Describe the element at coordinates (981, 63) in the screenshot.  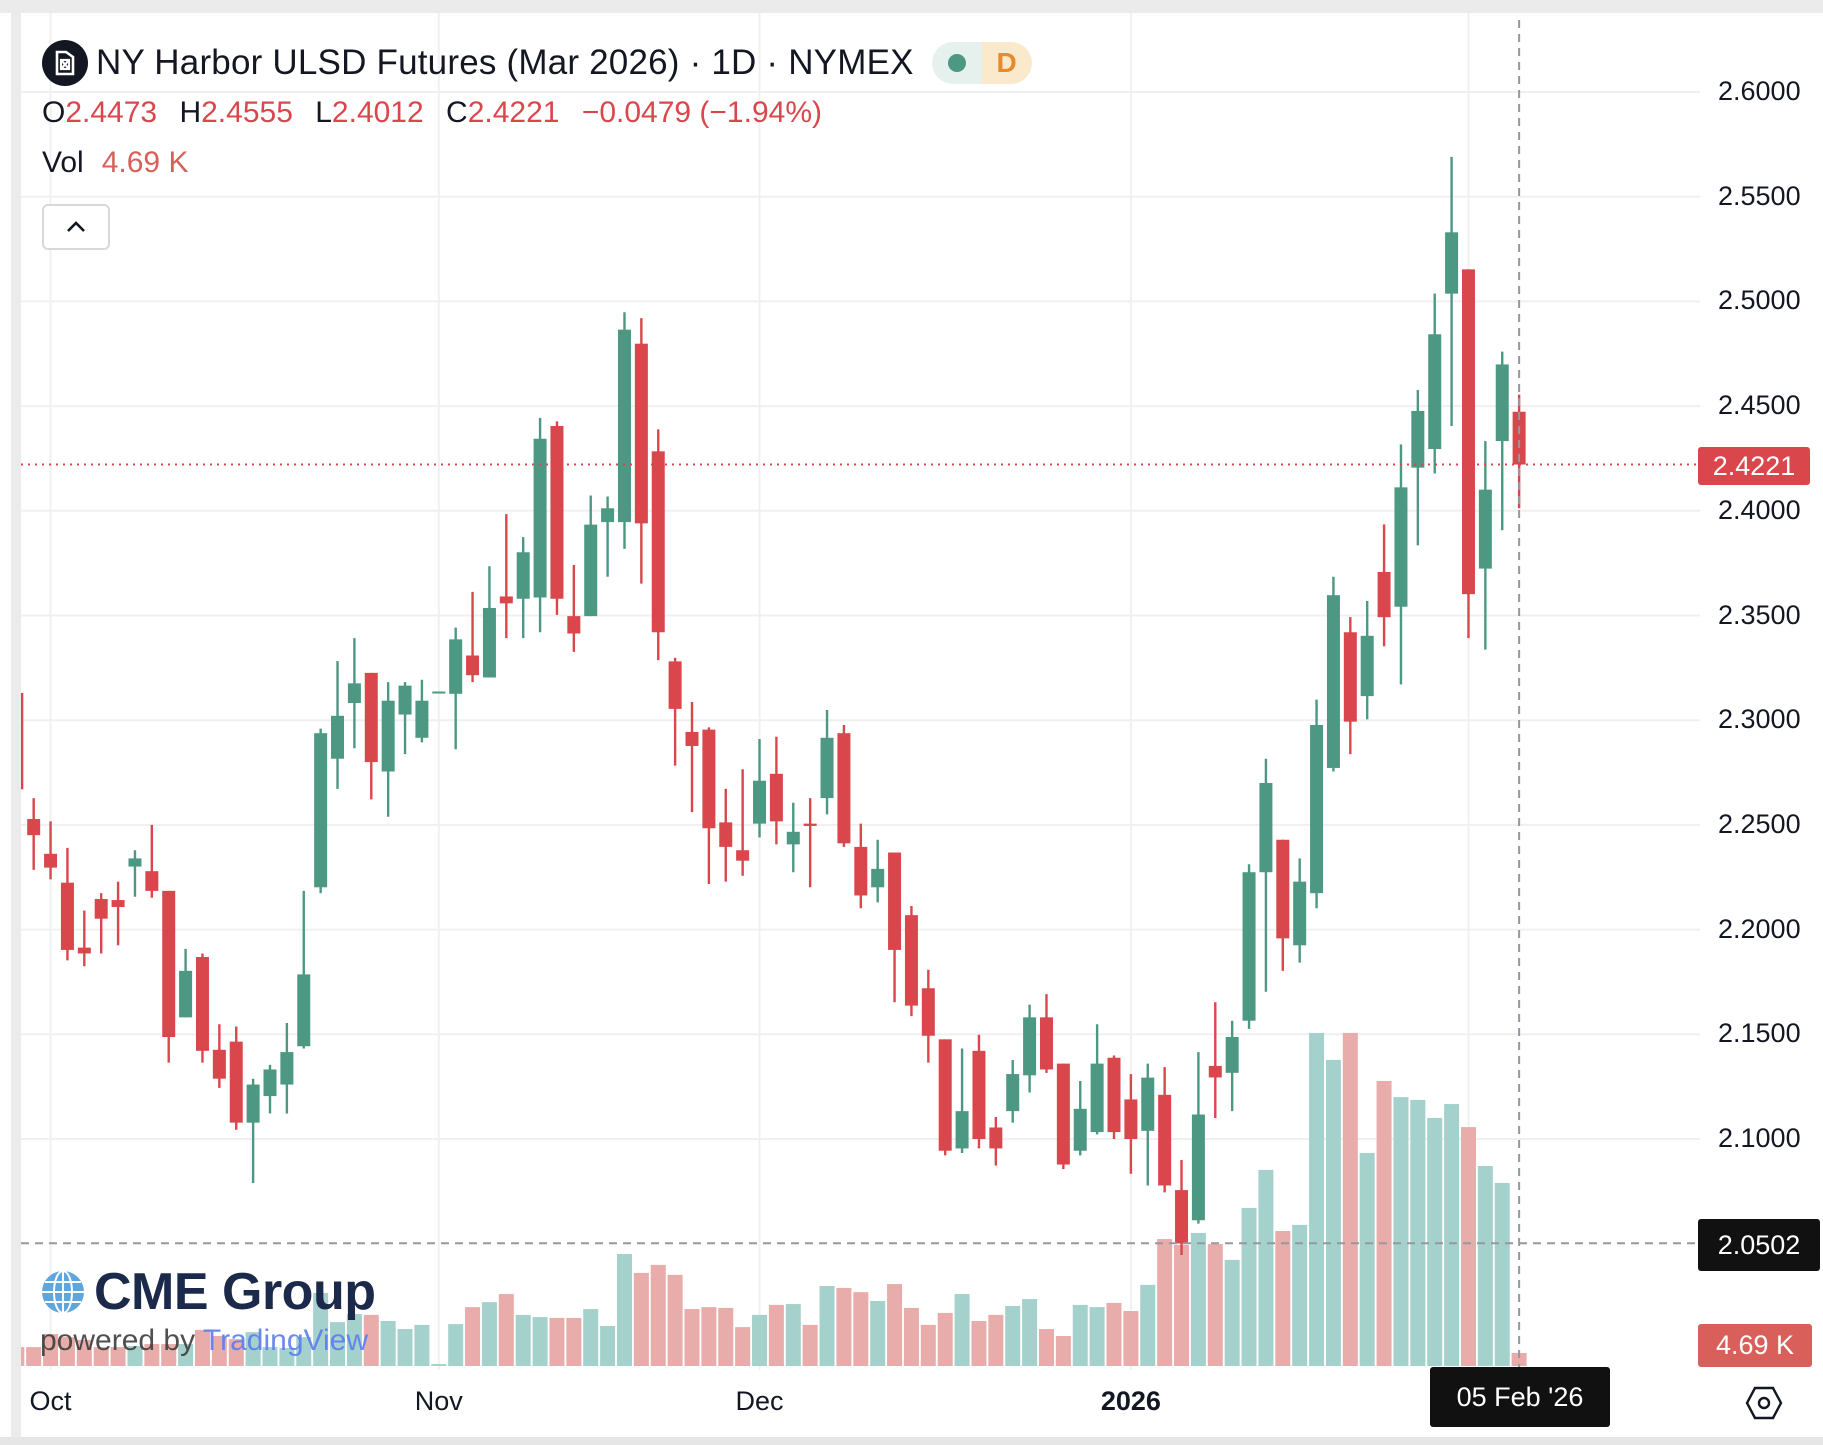
I see `market-status-badge: D` at that location.